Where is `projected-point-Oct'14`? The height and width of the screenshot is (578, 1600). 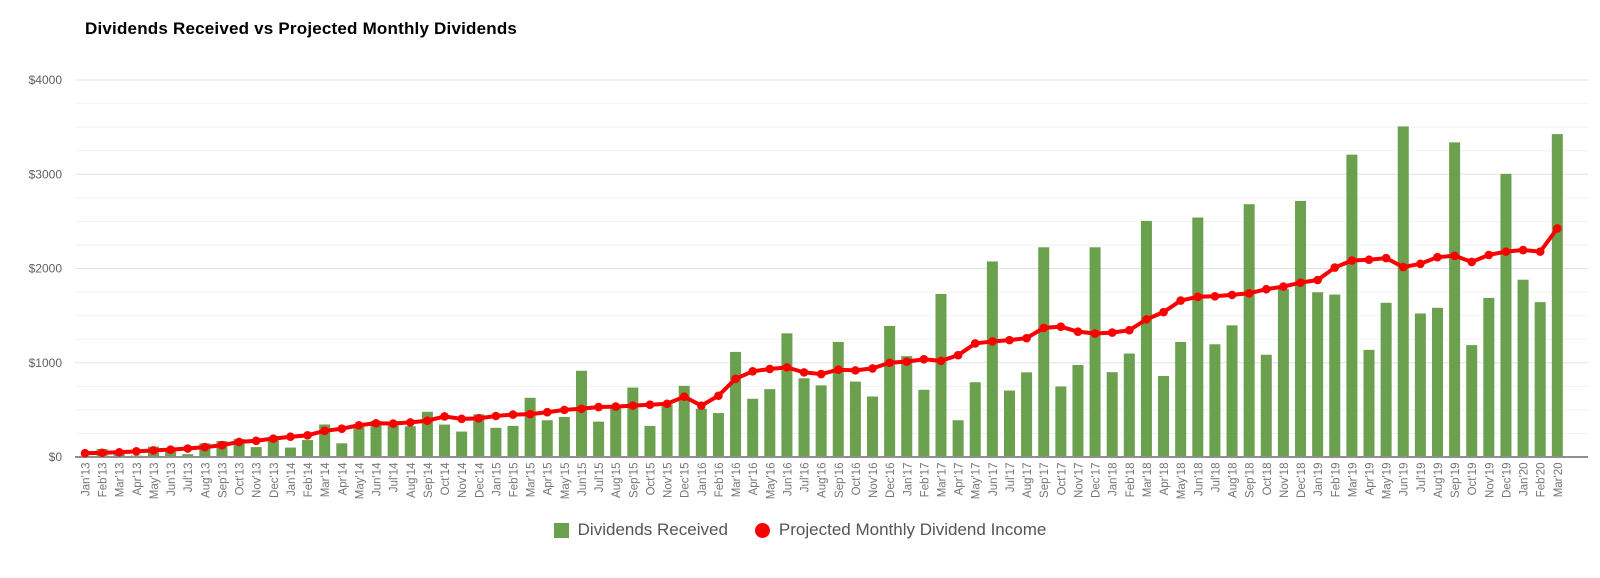 projected-point-Oct'14 is located at coordinates (444, 416).